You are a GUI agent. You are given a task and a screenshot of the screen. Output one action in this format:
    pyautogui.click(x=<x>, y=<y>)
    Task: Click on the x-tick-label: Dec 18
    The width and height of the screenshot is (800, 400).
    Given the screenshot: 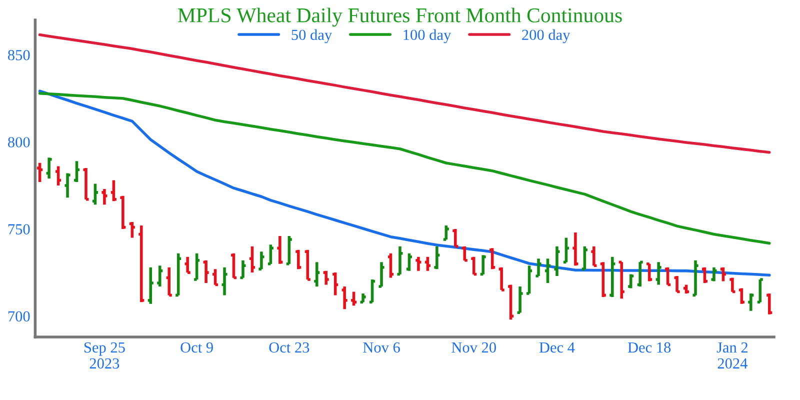 What is the action you would take?
    pyautogui.click(x=649, y=347)
    